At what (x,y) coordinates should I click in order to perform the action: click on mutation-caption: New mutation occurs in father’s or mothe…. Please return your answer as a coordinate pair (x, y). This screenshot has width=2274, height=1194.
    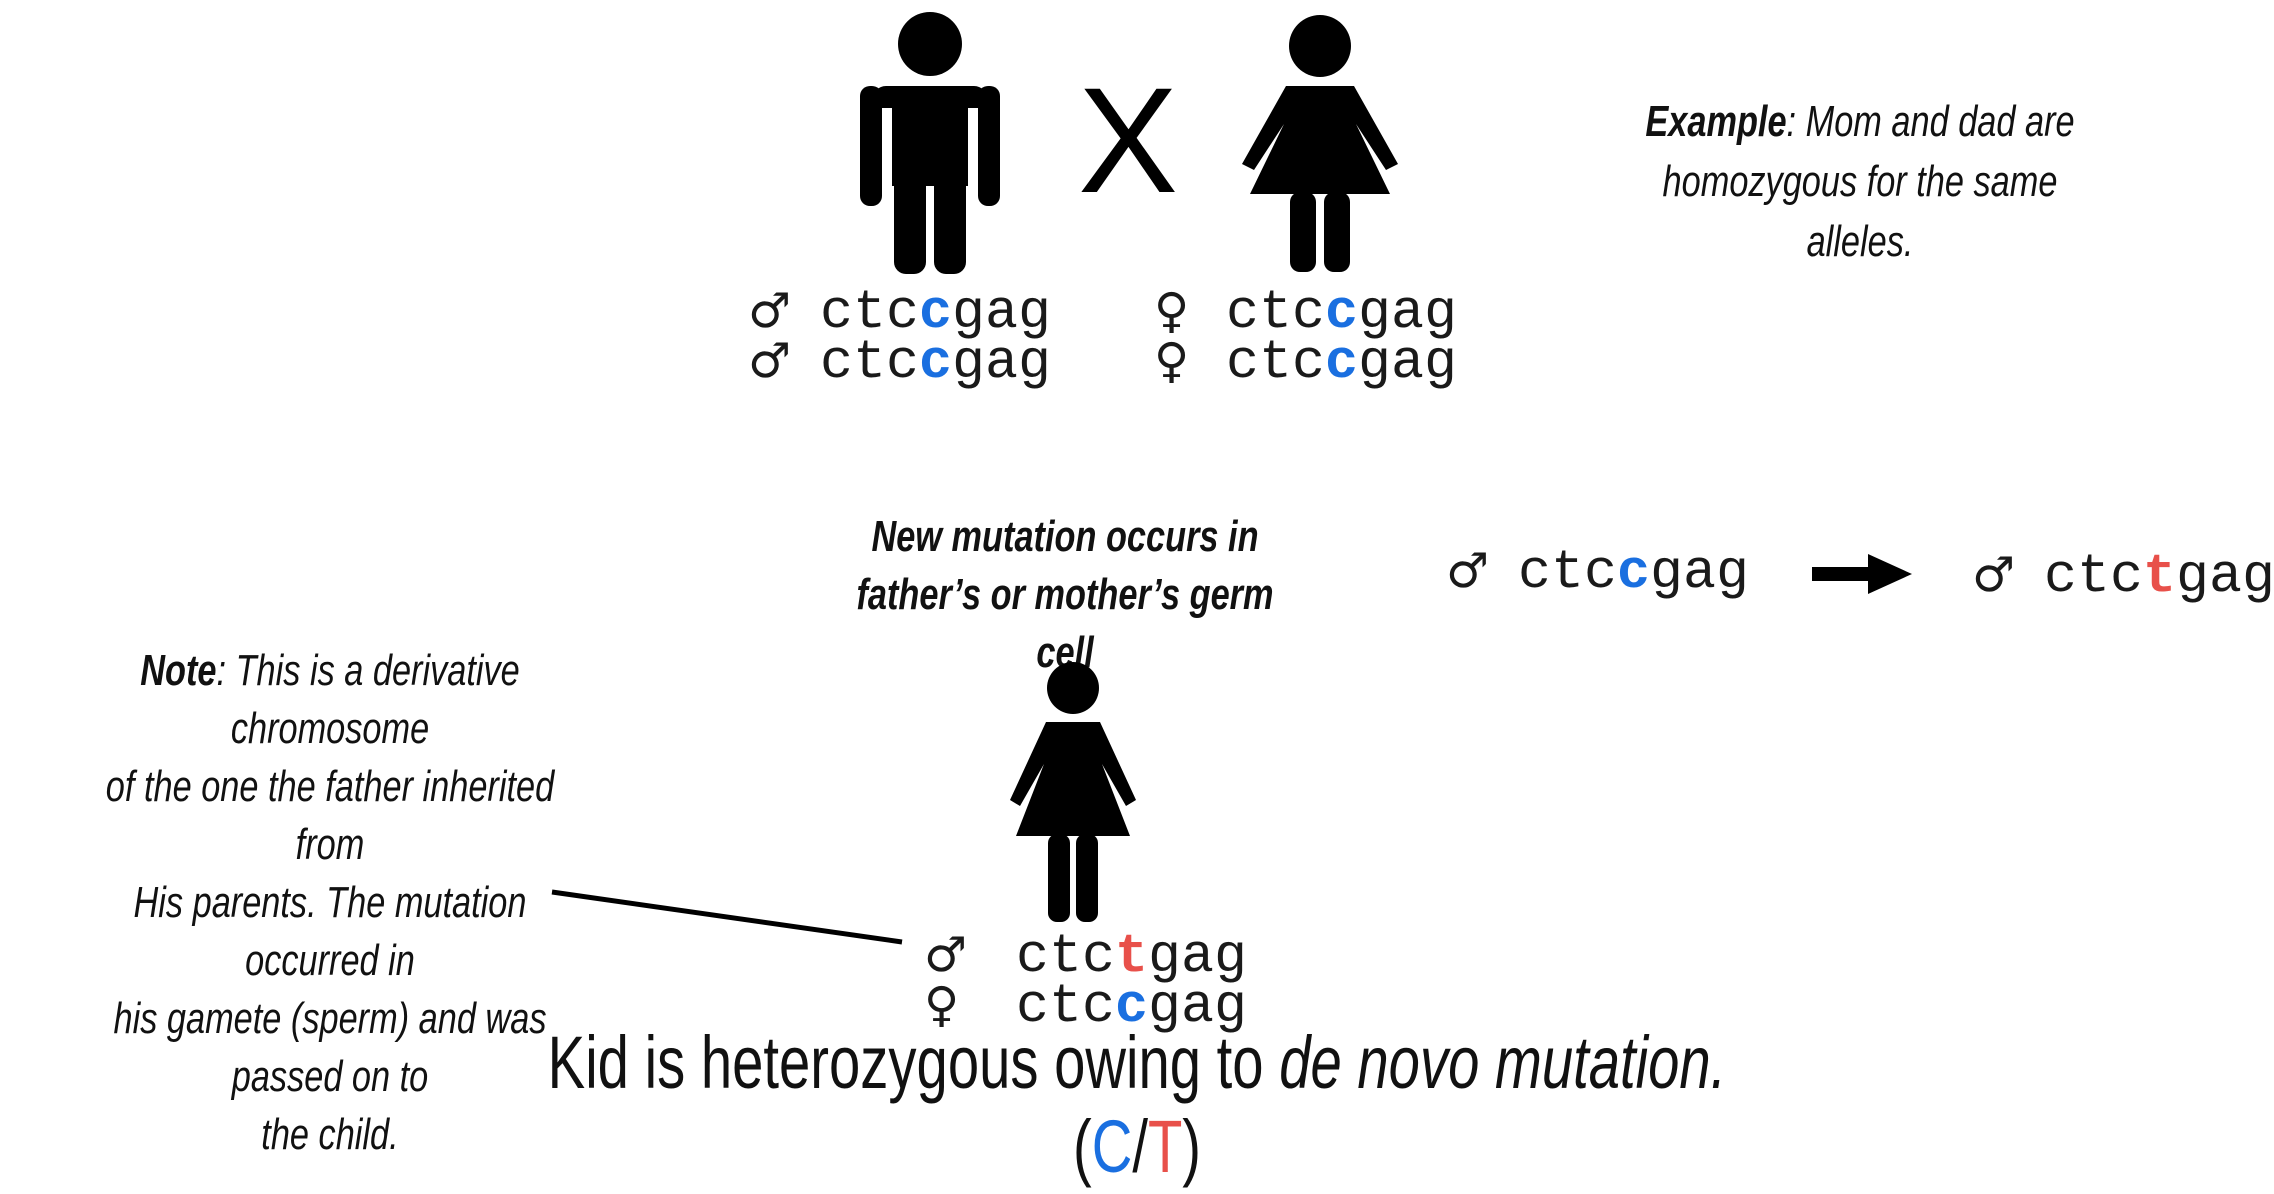
    Looking at the image, I should click on (1065, 594).